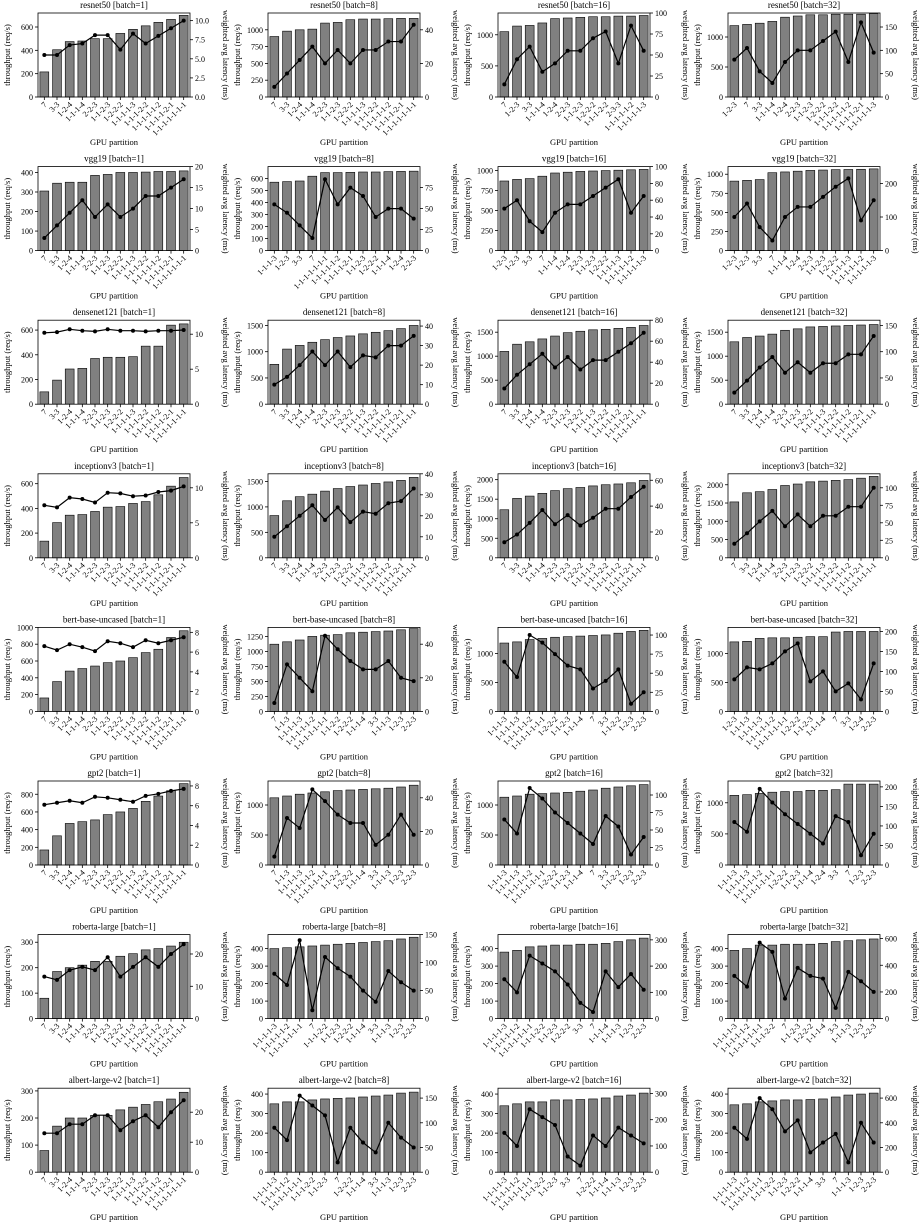  I want to click on subplot-title: densenet121 [batch=32], so click(804, 312).